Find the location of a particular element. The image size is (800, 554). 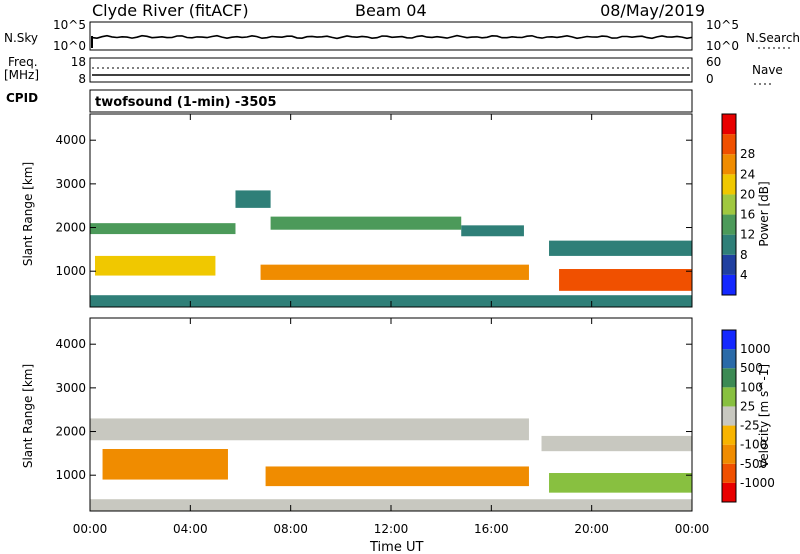

freq-label: Freq. is located at coordinates (23, 62).